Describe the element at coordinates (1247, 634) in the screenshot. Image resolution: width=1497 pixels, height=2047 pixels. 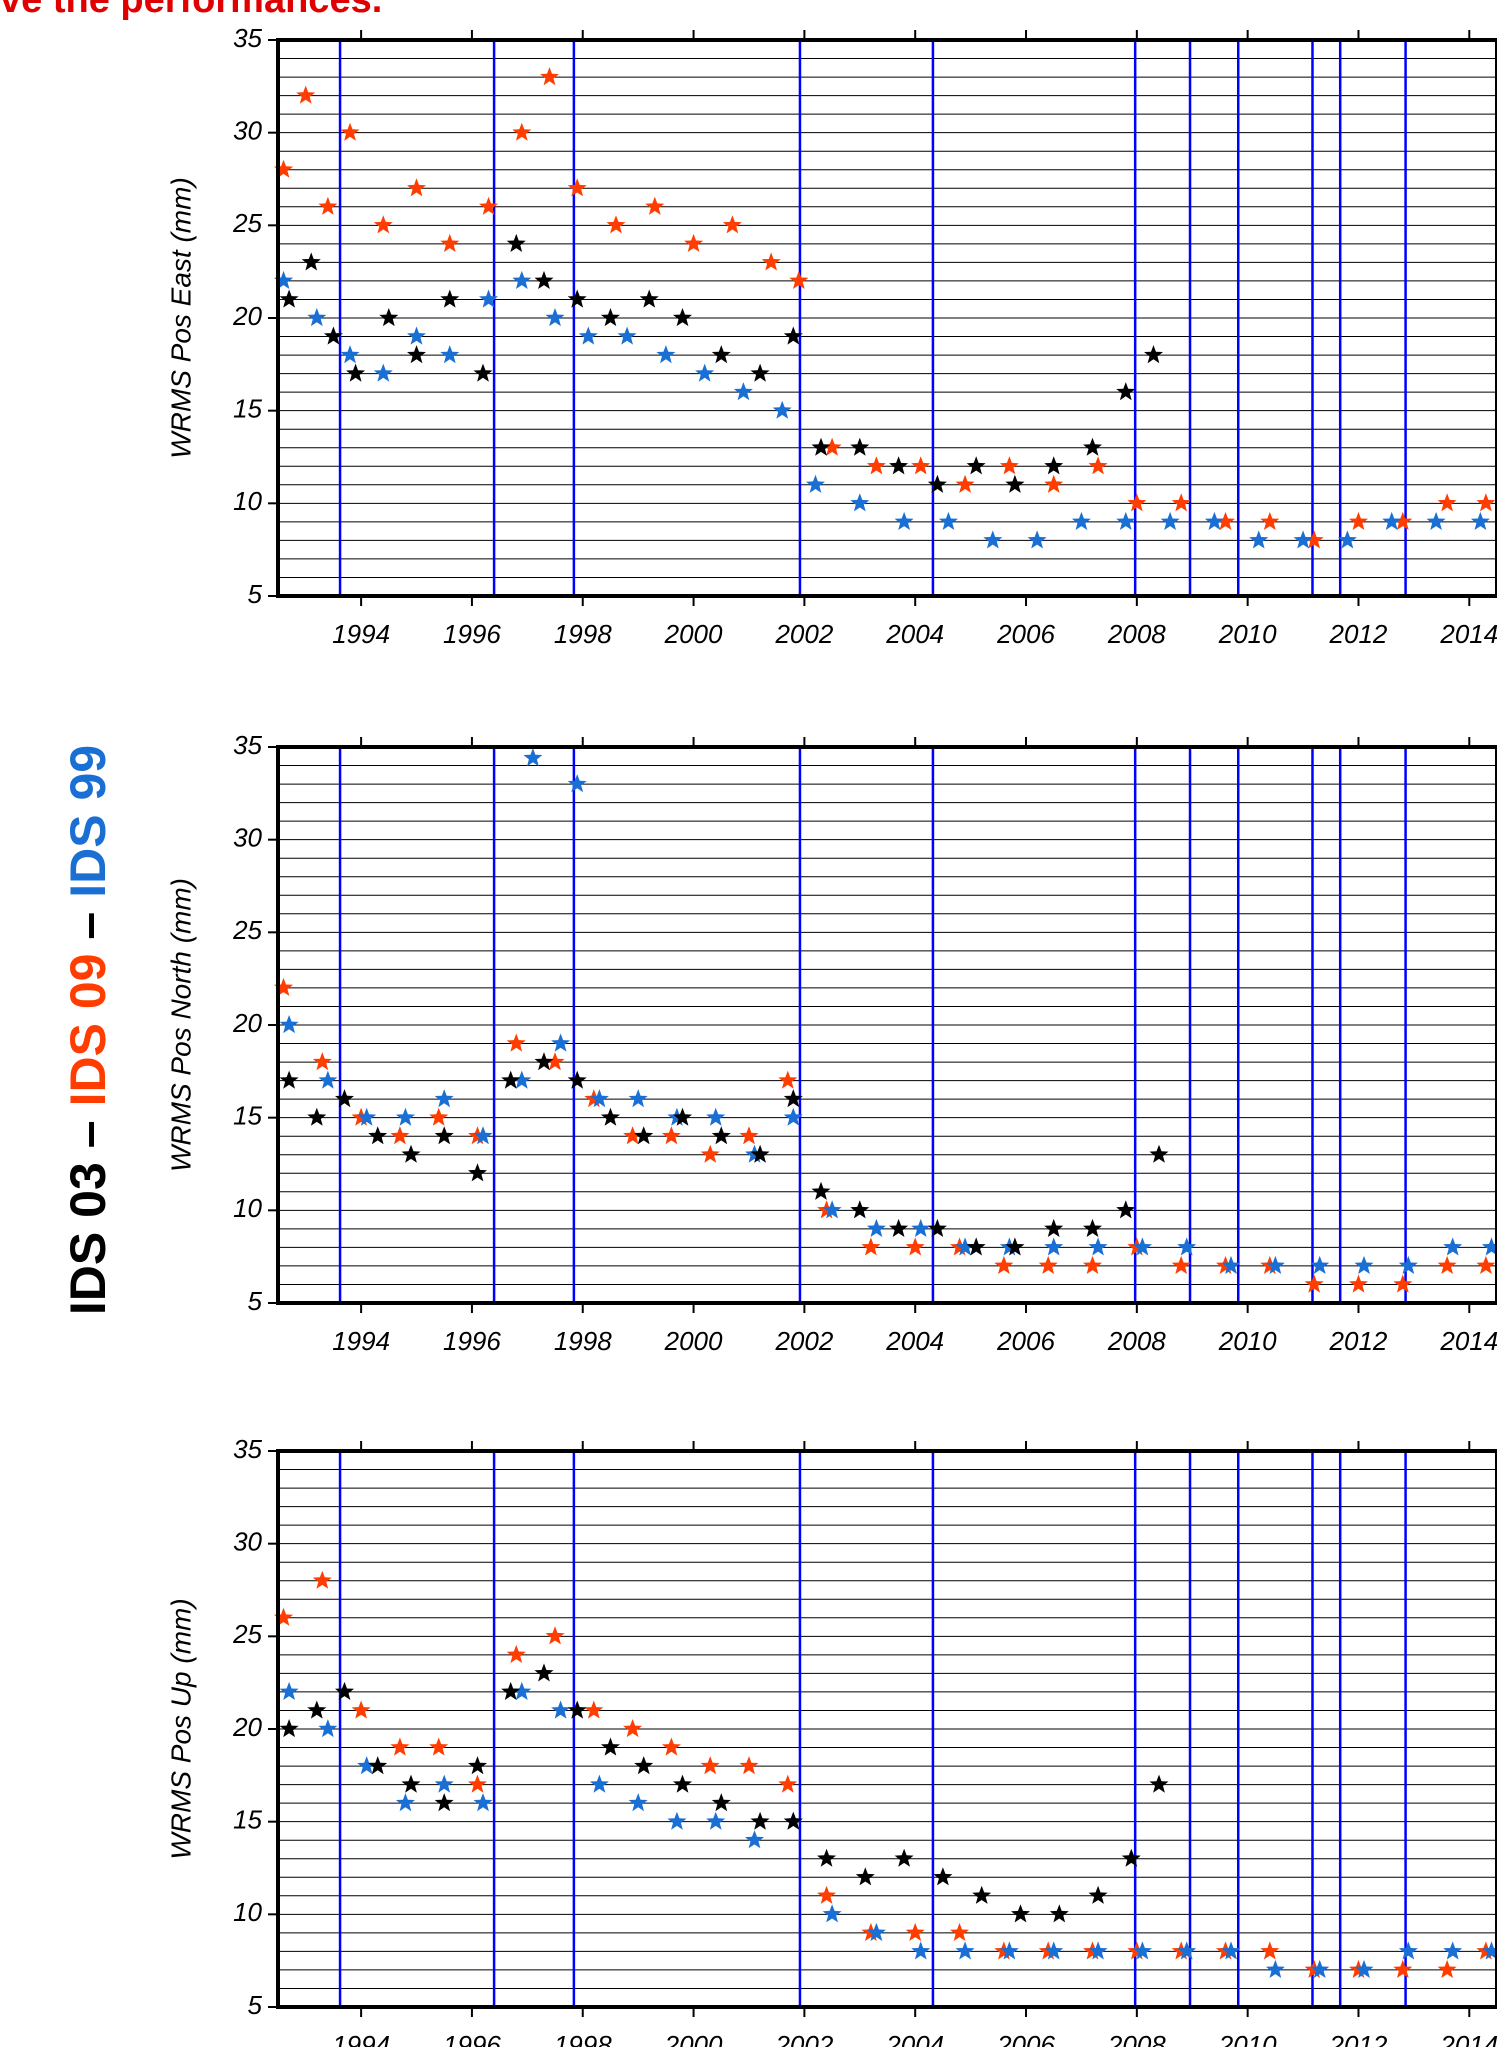
I see `x-tick-label: 2010` at that location.